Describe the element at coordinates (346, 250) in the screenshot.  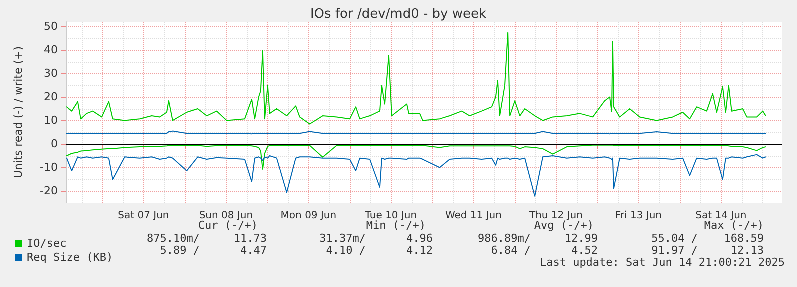
I see `text: 4.10 /` at that location.